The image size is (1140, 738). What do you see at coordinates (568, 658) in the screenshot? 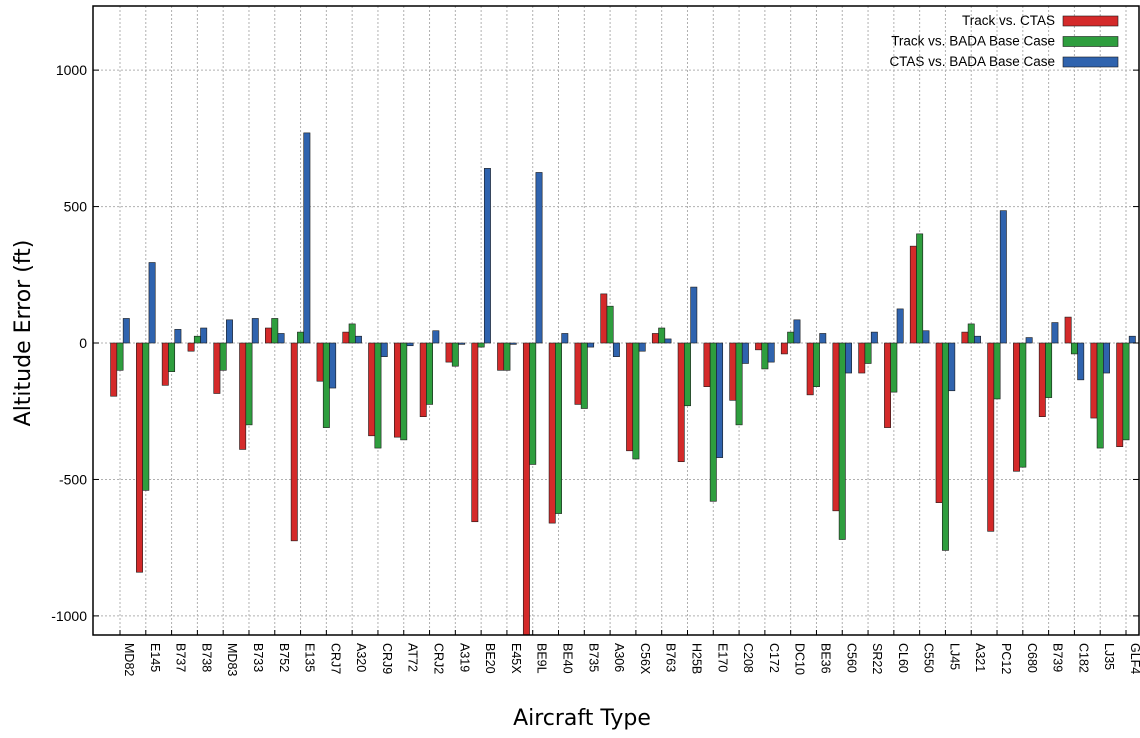
I see `x-tick-label: BE40` at bounding box center [568, 658].